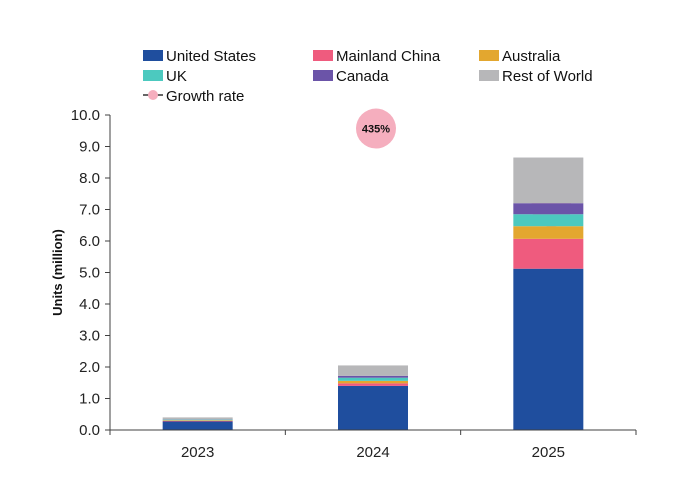  Describe the element at coordinates (548, 232) in the screenshot. I see `bar-australia-2025` at that location.